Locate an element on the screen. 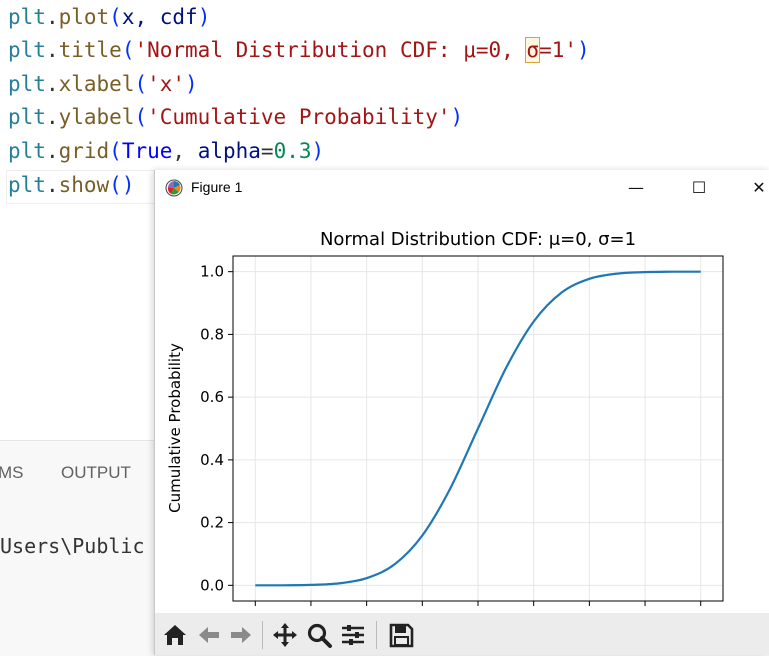 Image resolution: width=769 pixels, height=656 pixels. tab-problems: MS is located at coordinates (12, 472).